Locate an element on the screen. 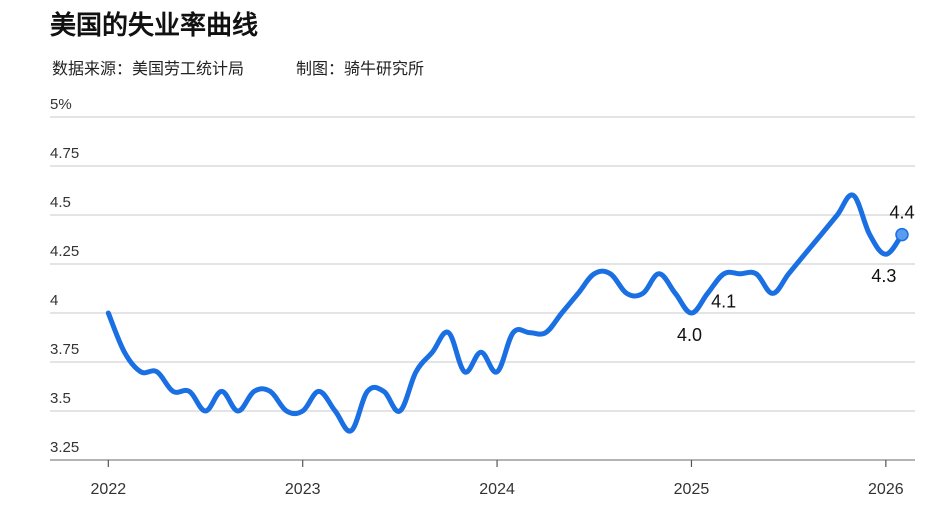  y-tick-label: 3.75 is located at coordinates (64, 349).